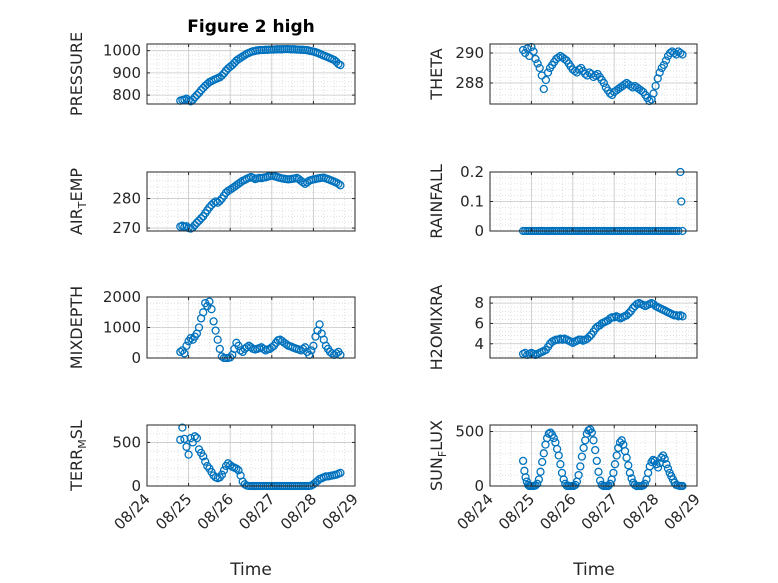  Describe the element at coordinates (126, 442) in the screenshot. I see `y-tick-label: 500` at that location.